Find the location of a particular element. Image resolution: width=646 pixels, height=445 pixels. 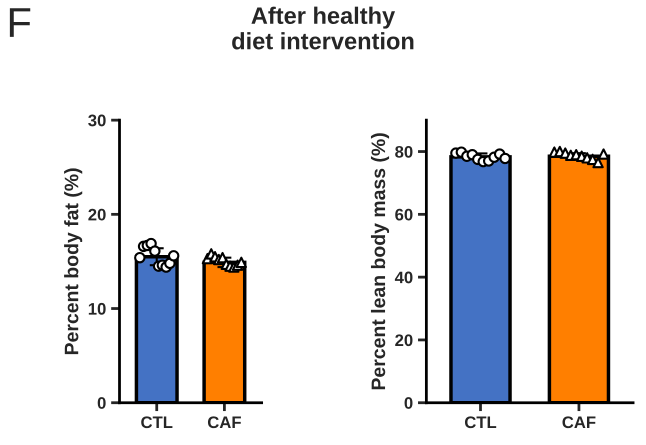

y-tick-label: 30 is located at coordinates (97, 120).